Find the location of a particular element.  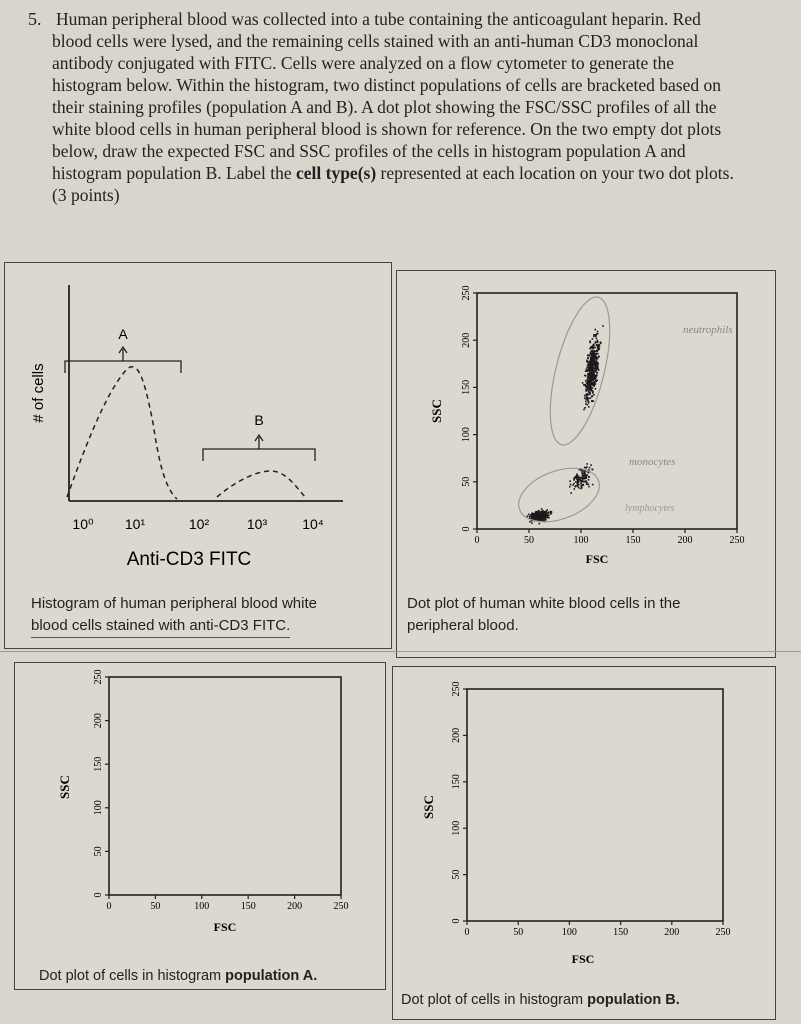

histogram-ylabel: # of cells is located at coordinates (38, 392).